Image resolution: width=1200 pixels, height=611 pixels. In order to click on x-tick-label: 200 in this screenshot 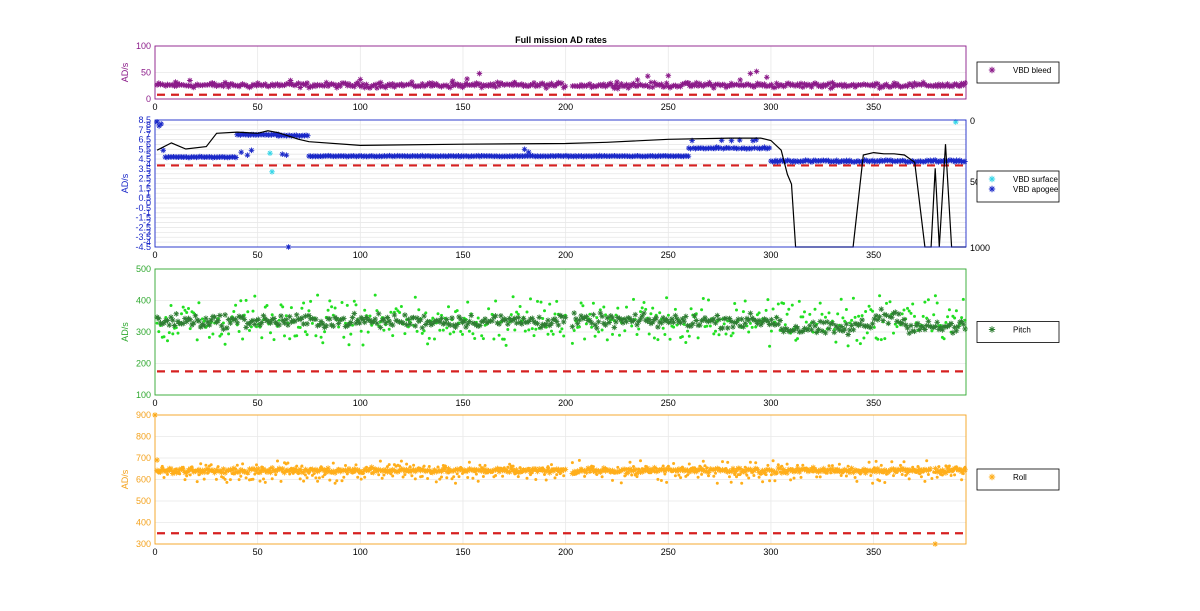, I will do `click(565, 403)`.